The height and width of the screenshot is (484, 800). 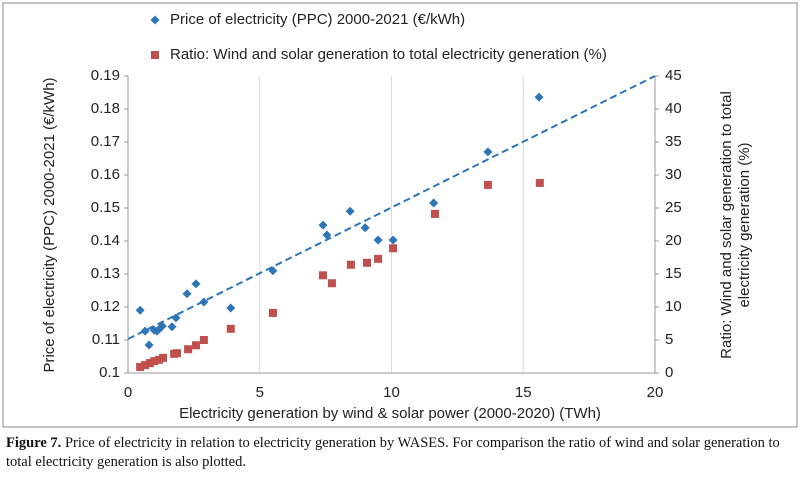 What do you see at coordinates (105, 207) in the screenshot?
I see `y-tick-label: 0.15` at bounding box center [105, 207].